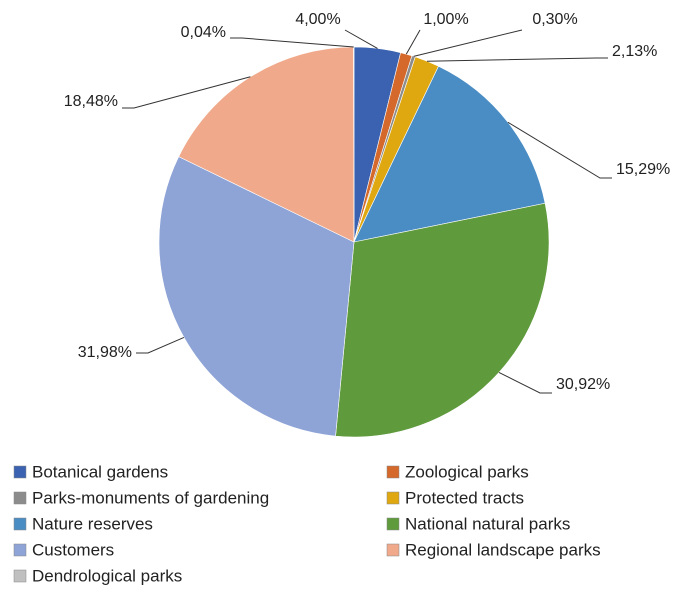 The width and height of the screenshot is (692, 601). Describe the element at coordinates (317, 19) in the screenshot. I see `data-label: 4,00%` at that location.